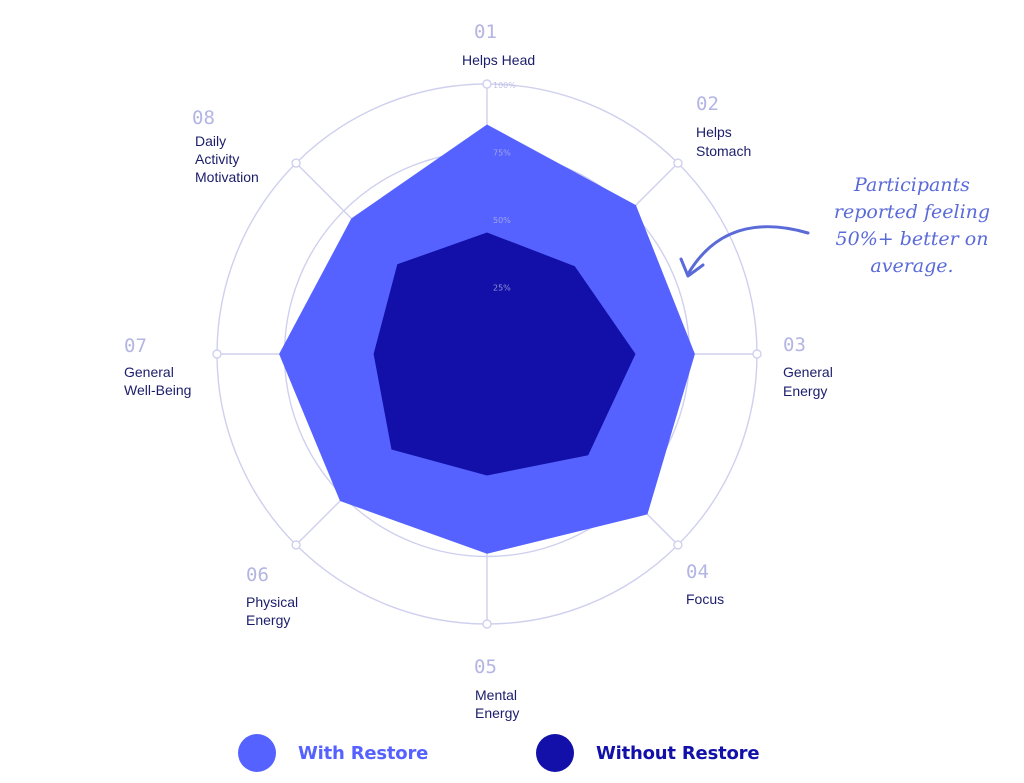  What do you see at coordinates (227, 177) in the screenshot?
I see `axis-label-08-line-3: Motivation` at bounding box center [227, 177].